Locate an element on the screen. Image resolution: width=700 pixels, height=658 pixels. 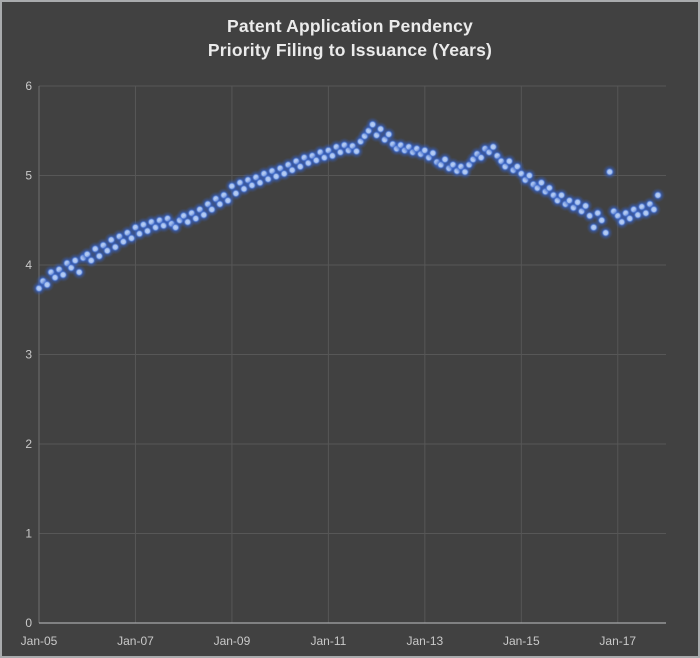
x-tick-label: Jan-17 is located at coordinates (617, 641).